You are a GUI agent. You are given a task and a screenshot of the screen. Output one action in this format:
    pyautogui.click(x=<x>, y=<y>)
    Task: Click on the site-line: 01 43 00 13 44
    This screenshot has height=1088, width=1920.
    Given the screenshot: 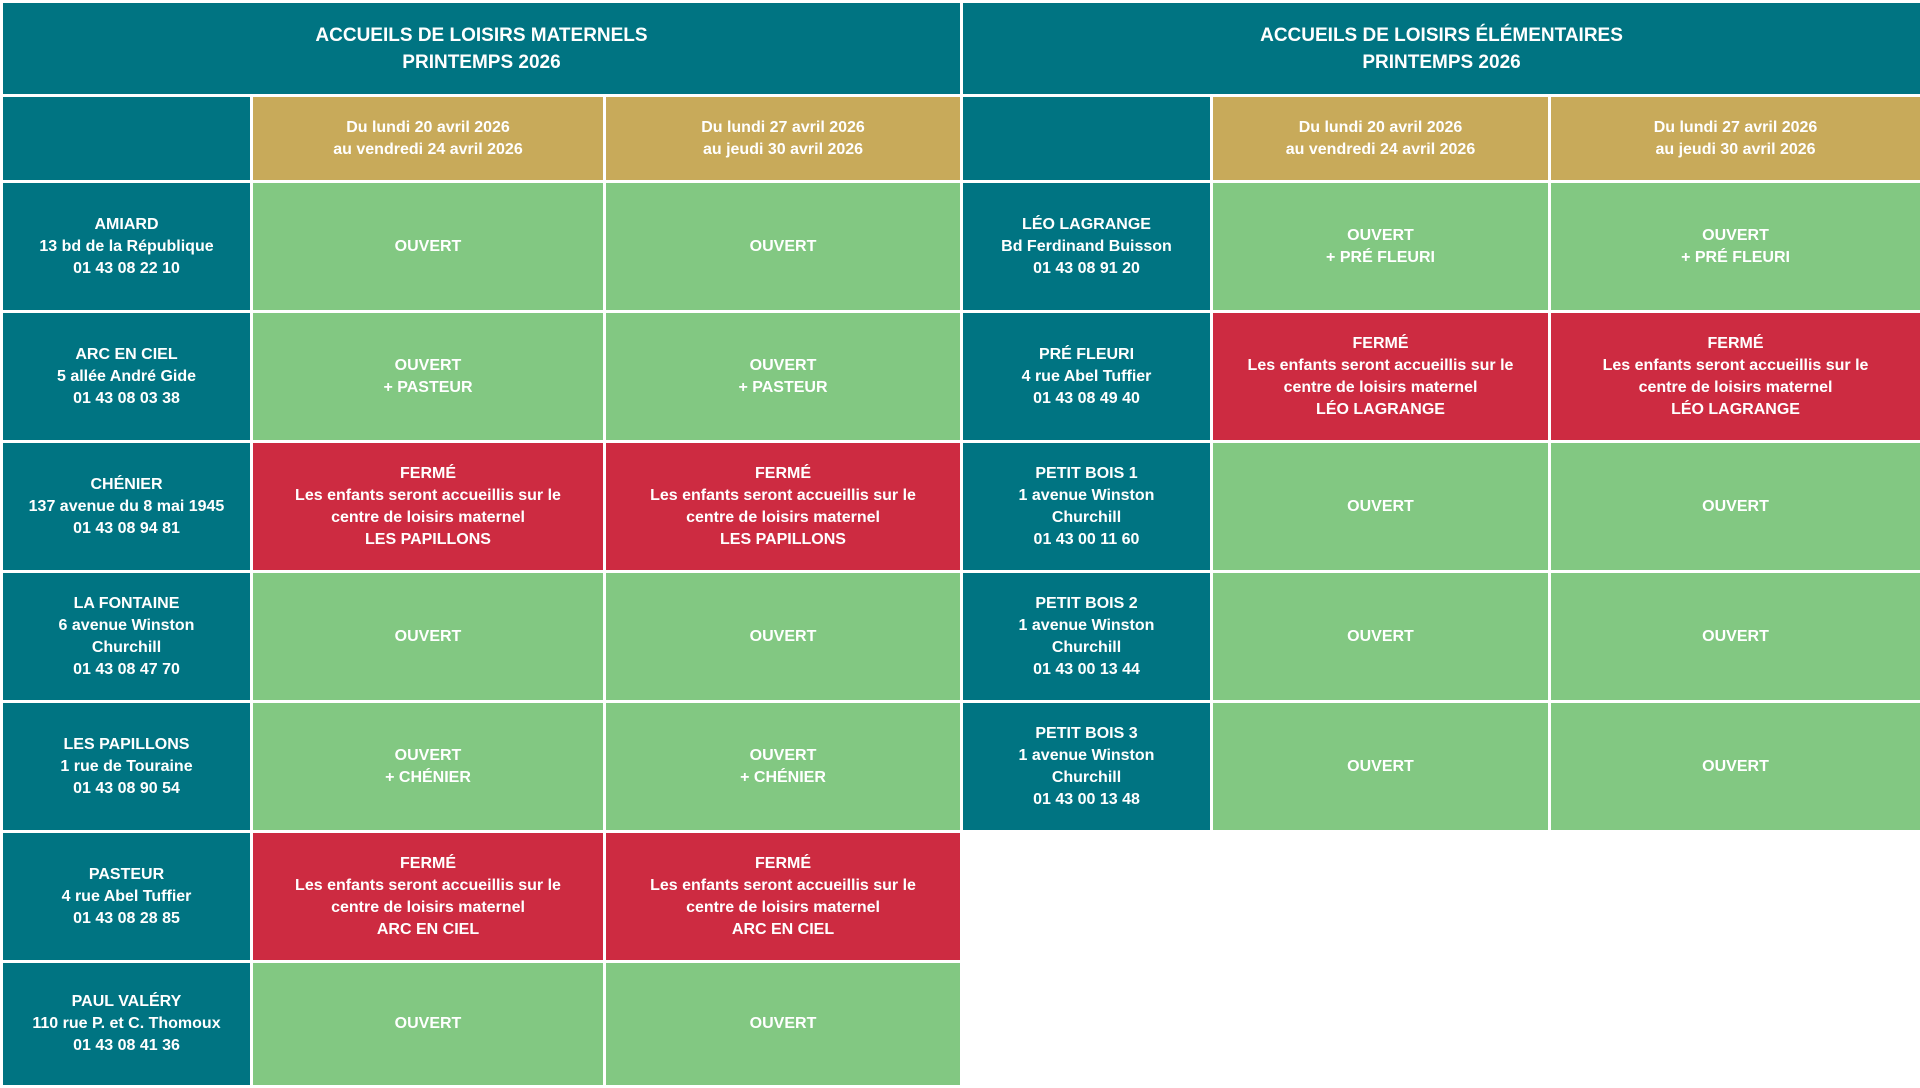 What is the action you would take?
    pyautogui.click(x=1086, y=669)
    